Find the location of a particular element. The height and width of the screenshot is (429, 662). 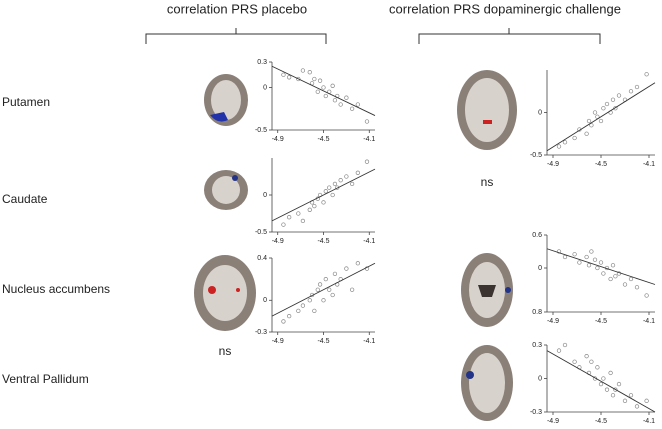

y-tick-label: 0.3 is located at coordinates (537, 345).